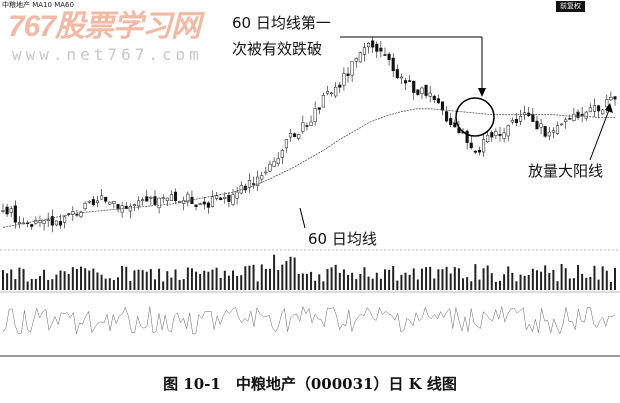 Image resolution: width=620 pixels, height=403 pixels. I want to click on volume-panel, so click(309, 272).